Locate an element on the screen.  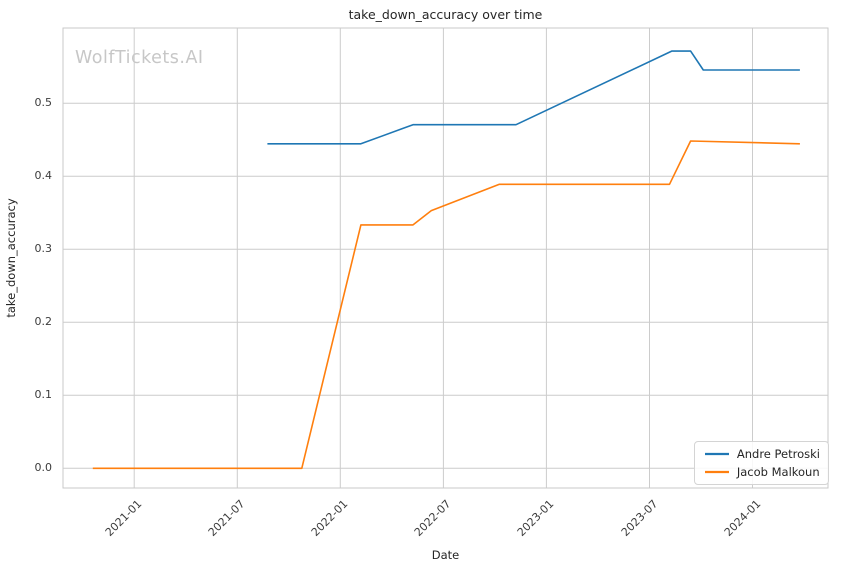
y-tick-label: 0.5 is located at coordinates (43, 103).